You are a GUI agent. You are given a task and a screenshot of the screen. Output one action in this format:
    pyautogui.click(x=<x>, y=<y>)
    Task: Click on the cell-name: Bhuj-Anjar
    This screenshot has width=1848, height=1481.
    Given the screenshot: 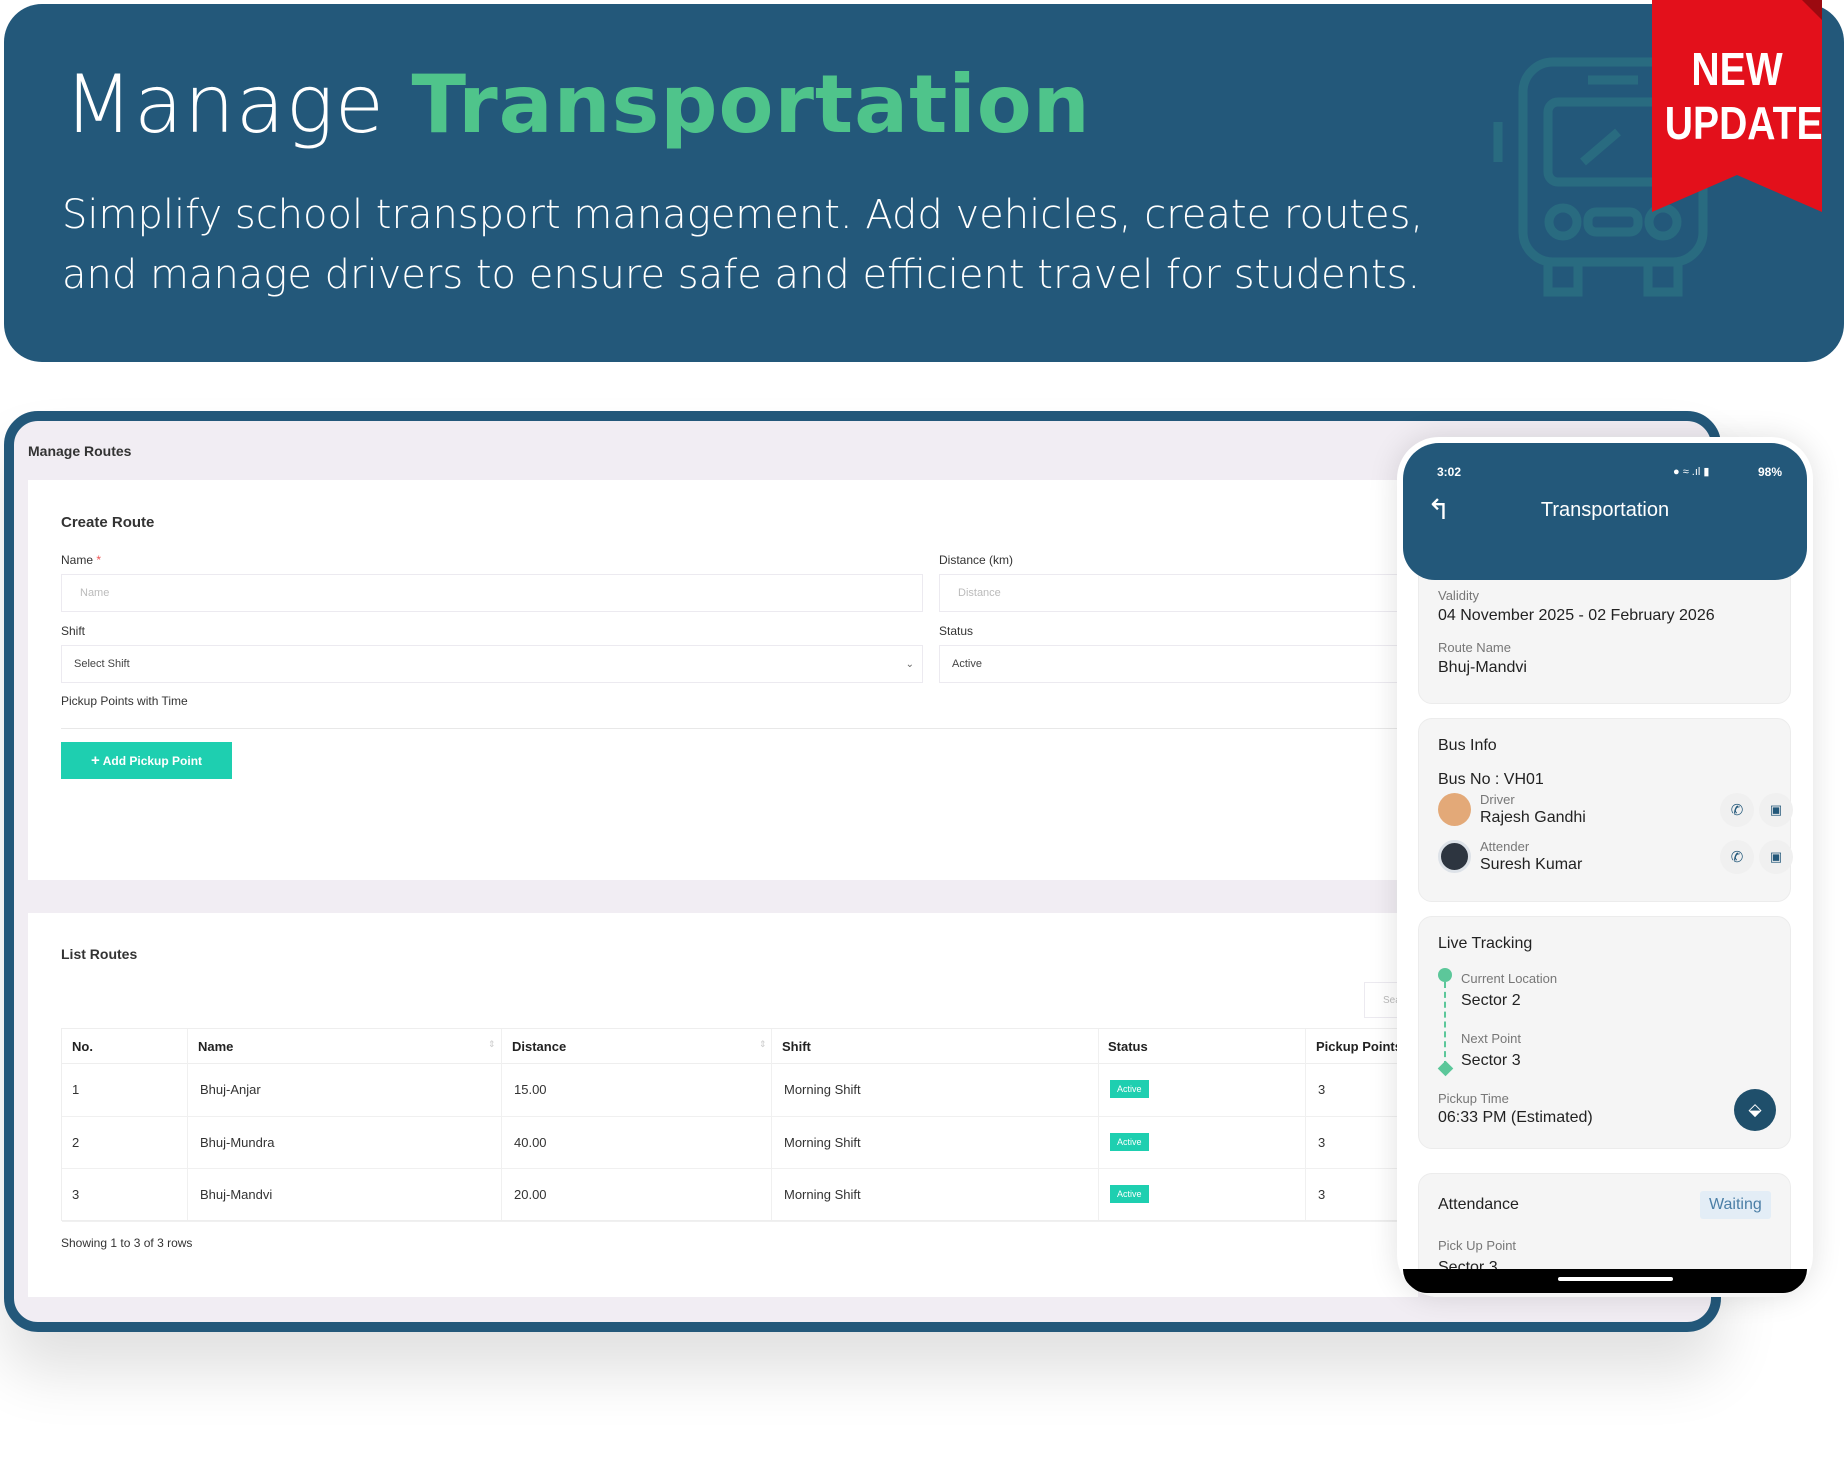 What is the action you would take?
    pyautogui.click(x=230, y=1089)
    